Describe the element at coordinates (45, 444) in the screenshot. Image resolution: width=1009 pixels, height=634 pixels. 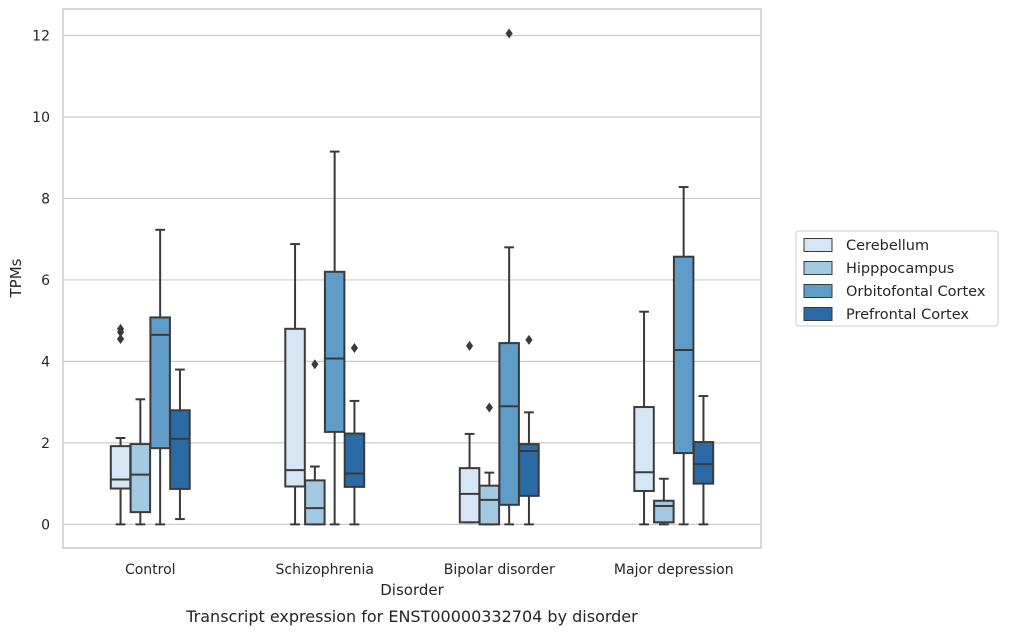
I see `y-tick-label: 2` at that location.